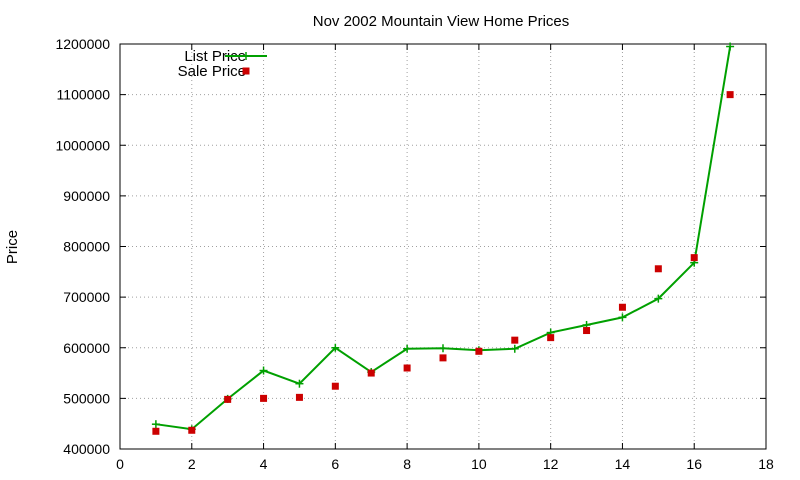 The width and height of the screenshot is (800, 480). What do you see at coordinates (246, 71) in the screenshot?
I see `legend-marker-sale-price` at bounding box center [246, 71].